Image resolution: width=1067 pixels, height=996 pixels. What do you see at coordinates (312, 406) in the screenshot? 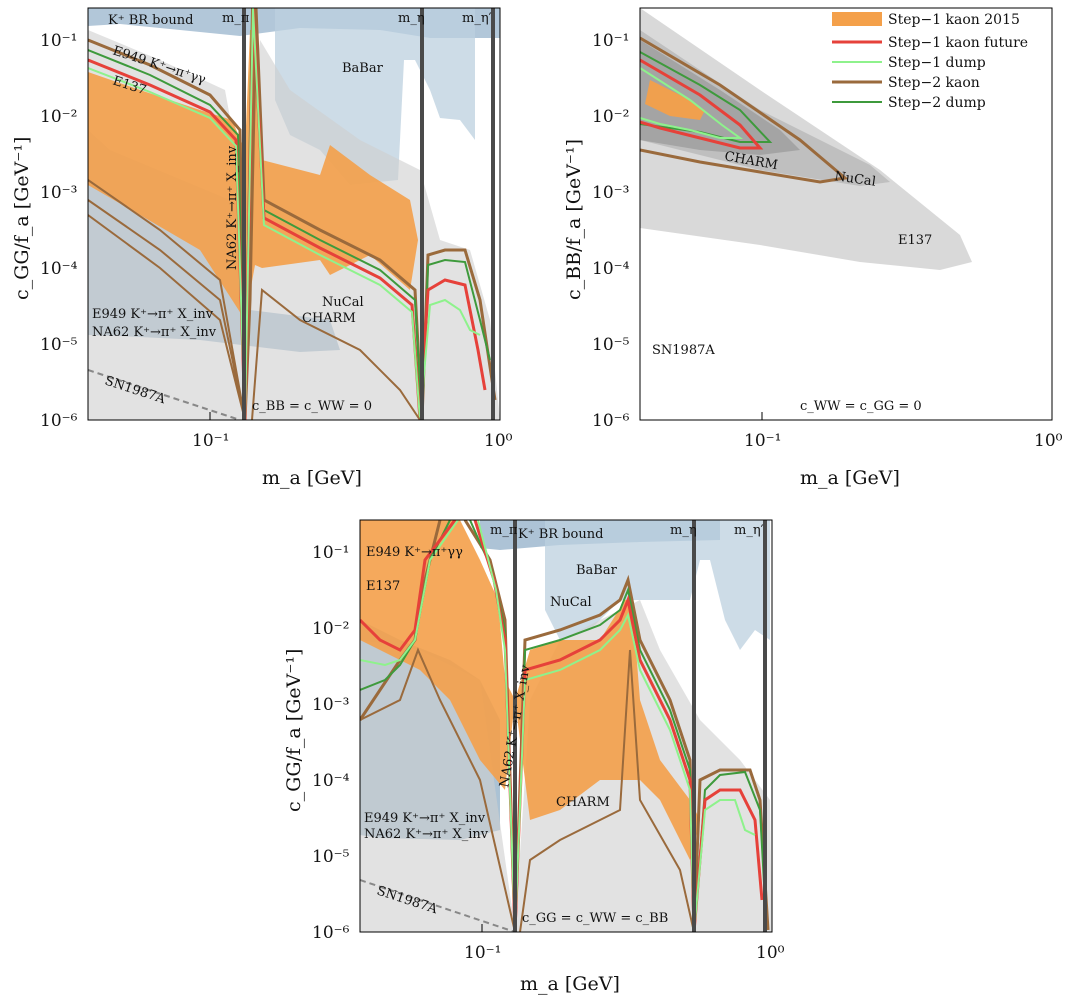
I see `annot-condition: c_BB = c_WW = 0` at bounding box center [312, 406].